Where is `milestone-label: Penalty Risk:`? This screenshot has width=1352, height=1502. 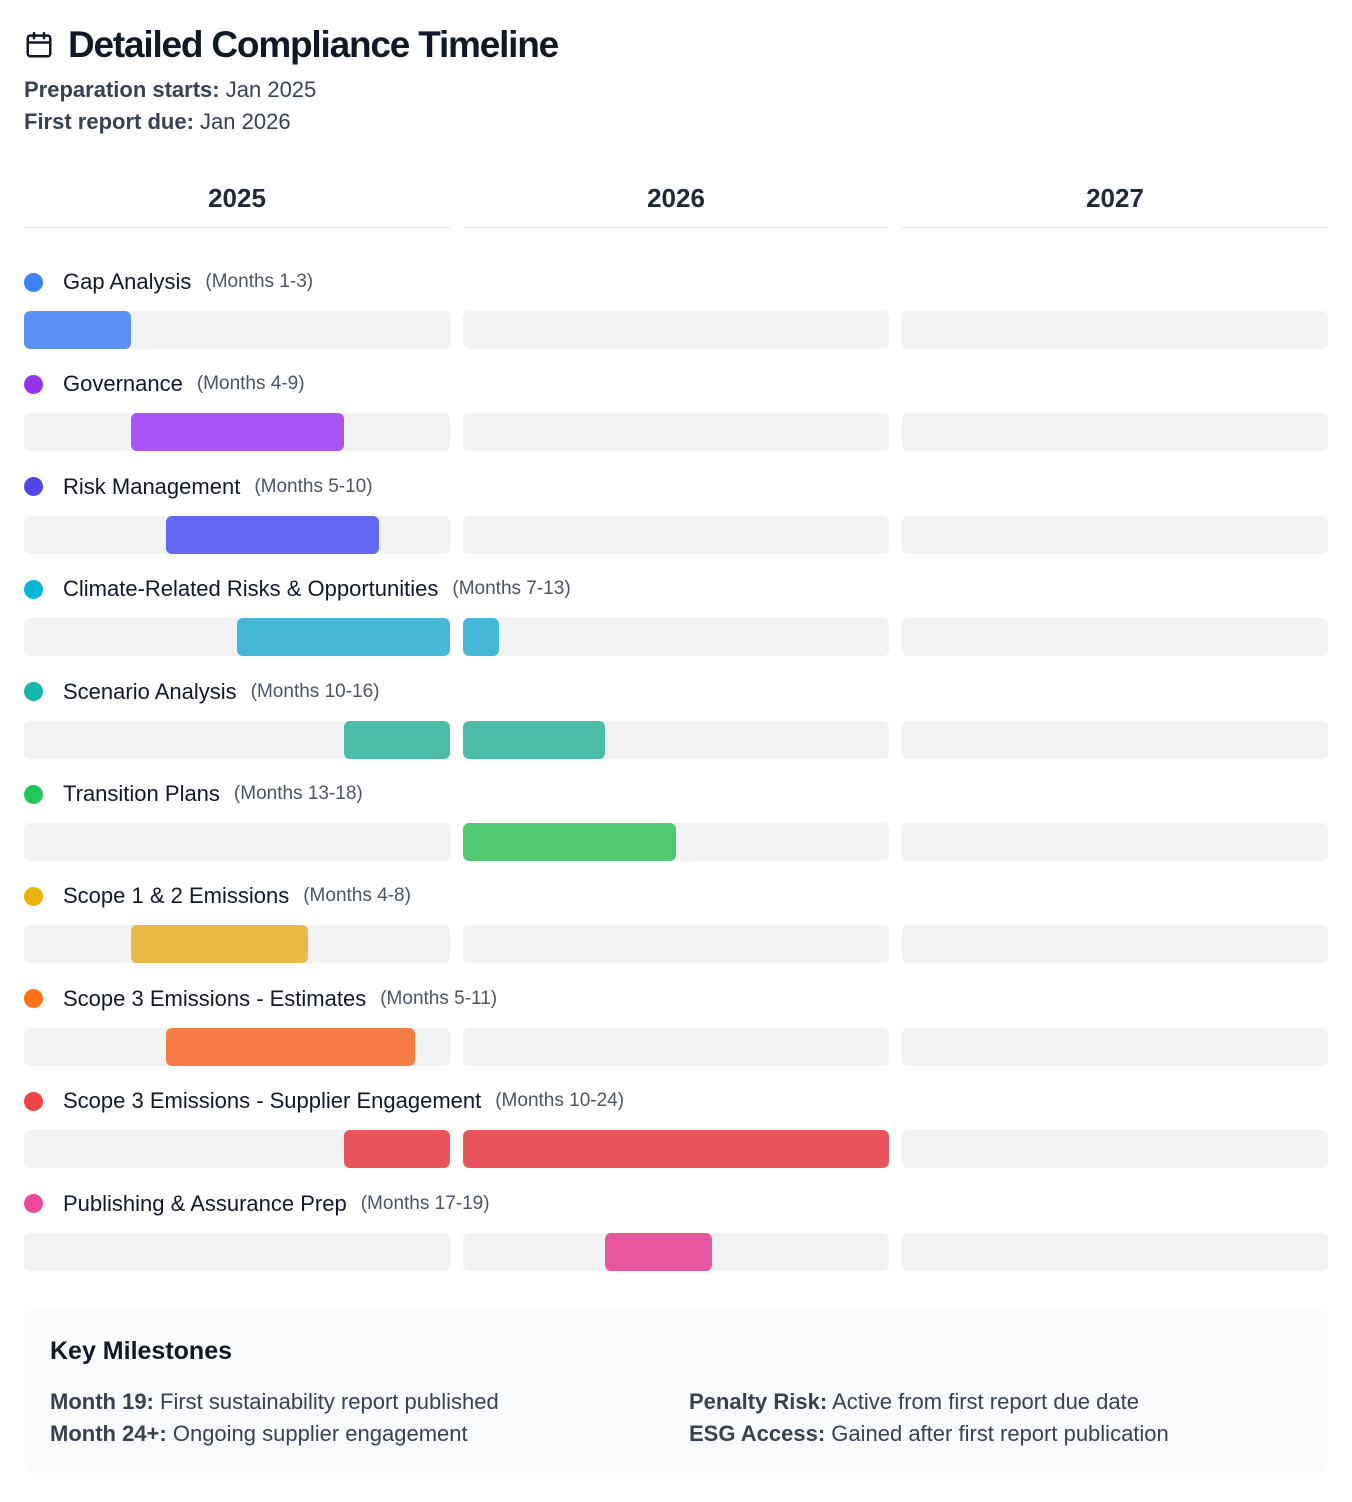
milestone-label: Penalty Risk: is located at coordinates (758, 1401).